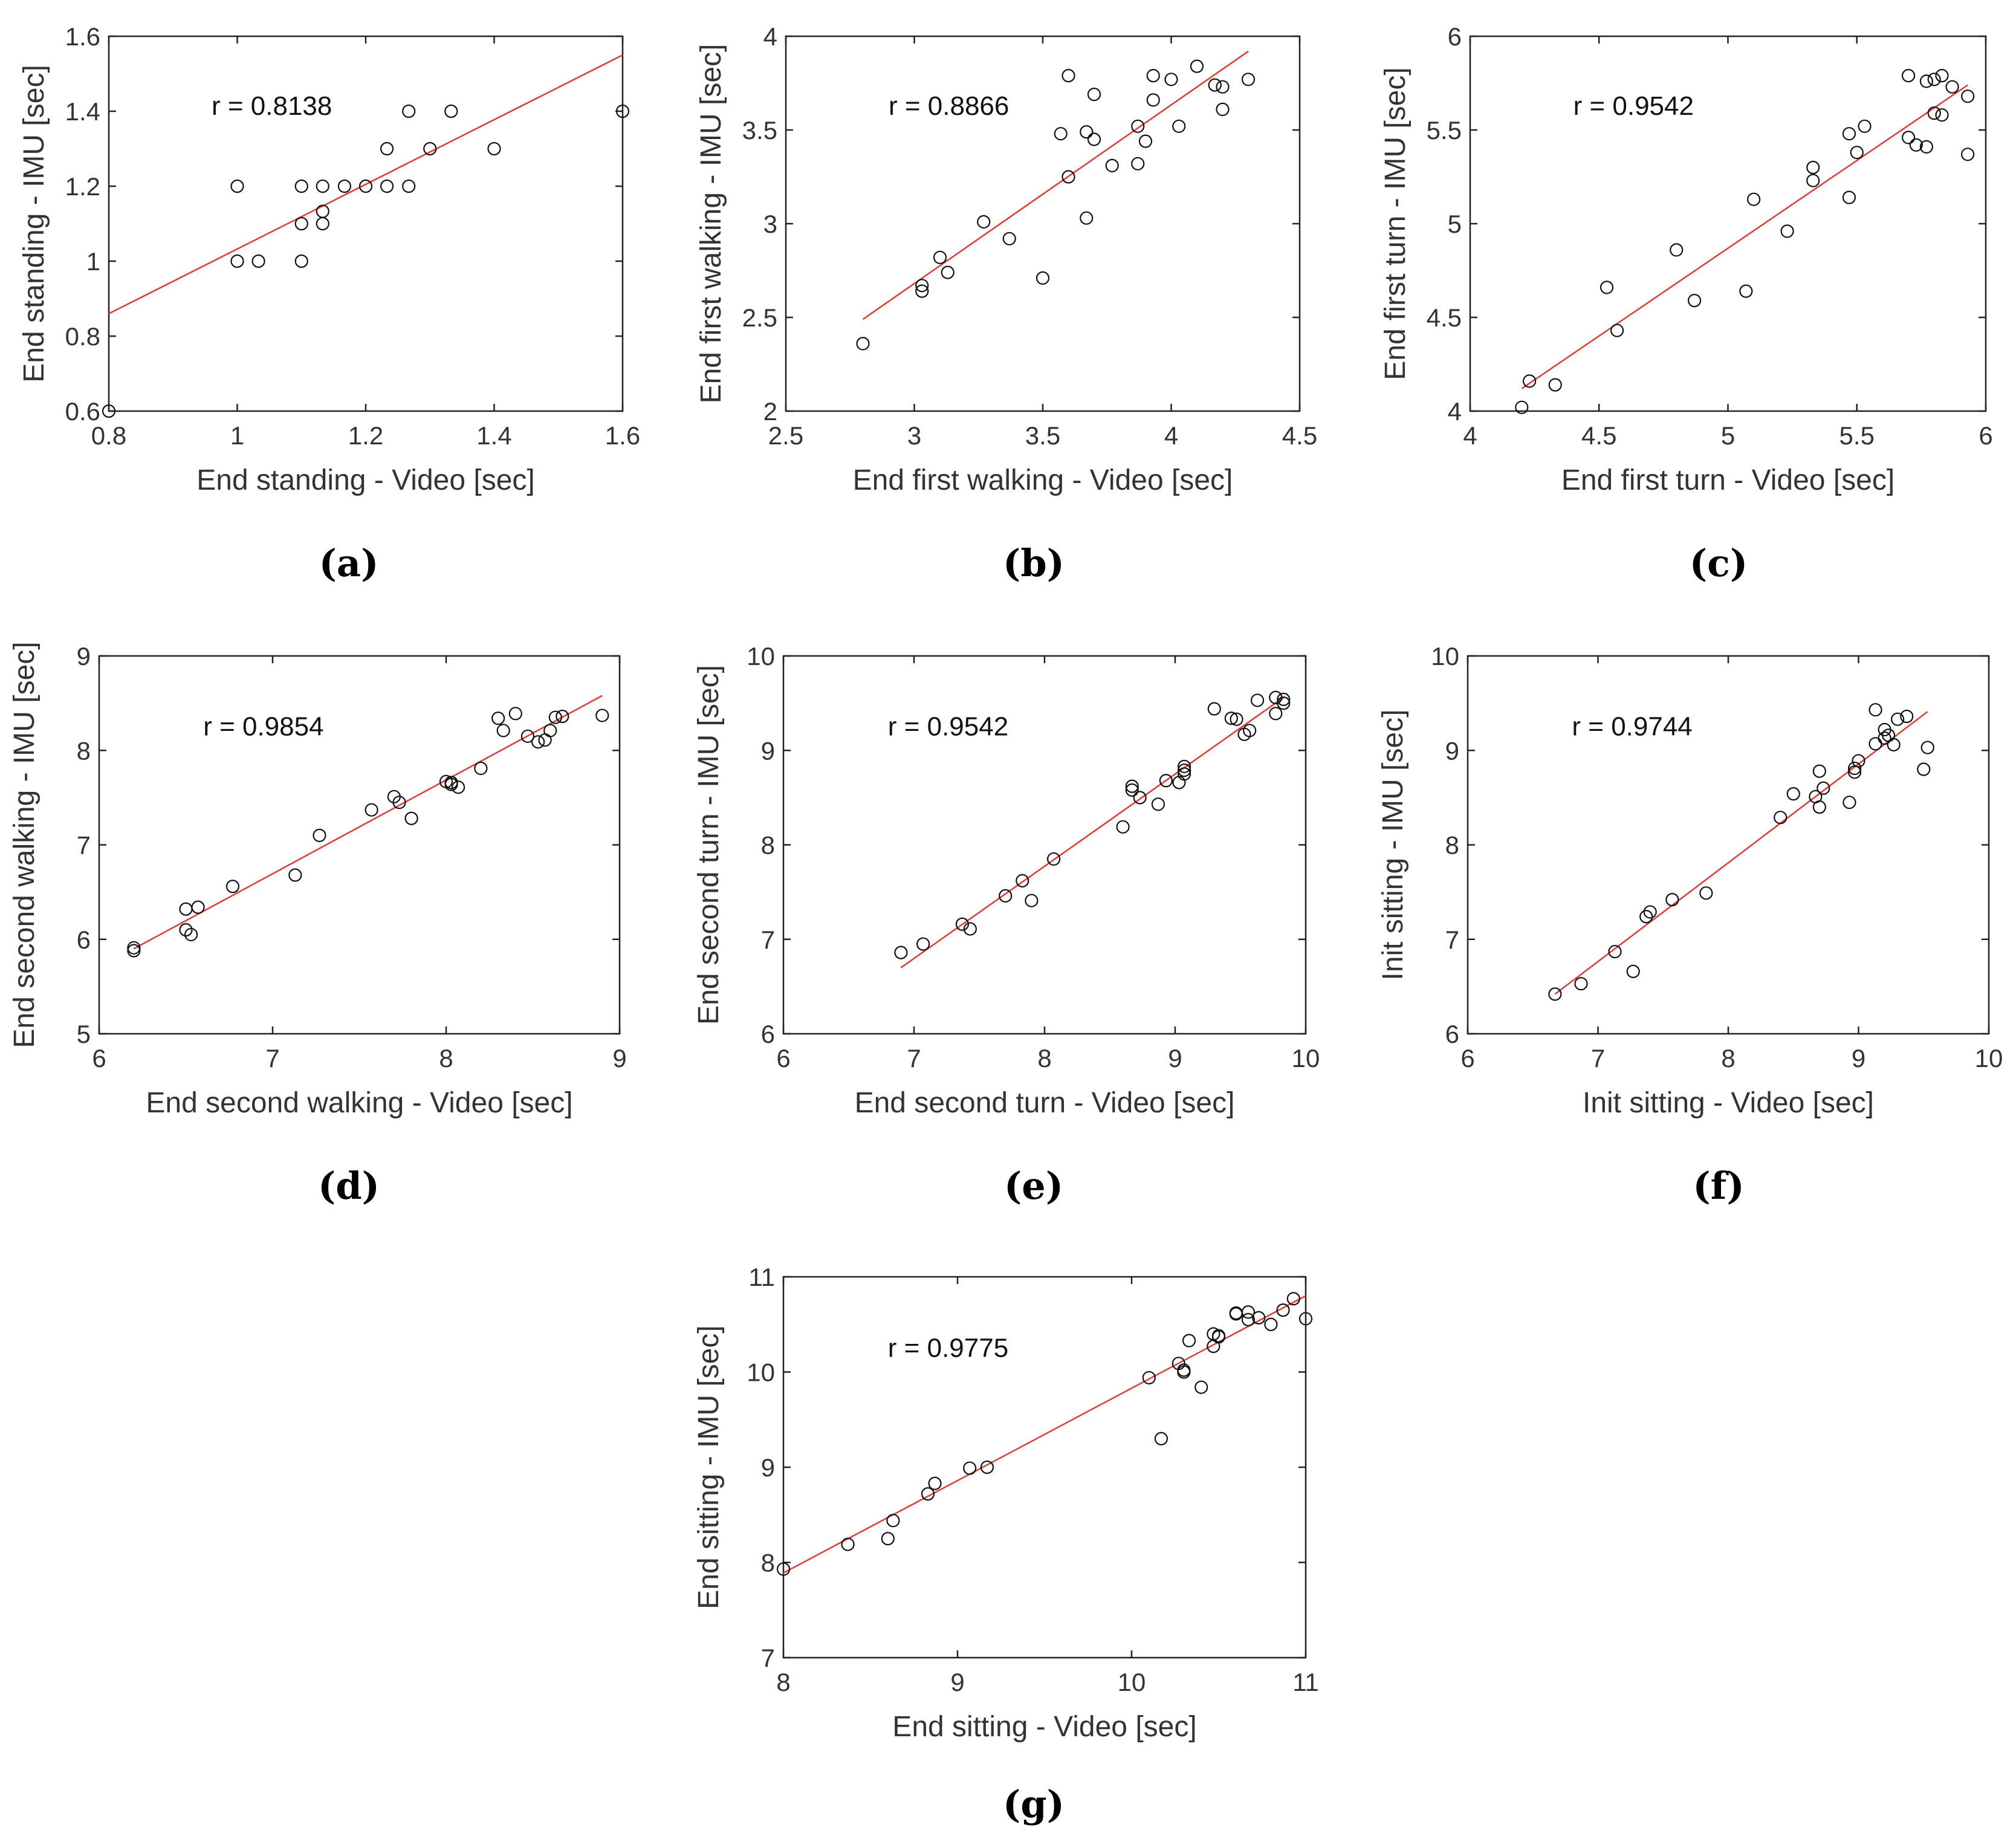 The width and height of the screenshot is (2016, 1836). Describe the element at coordinates (1632, 726) in the screenshot. I see `correlation-annotation: r = 0.9744` at that location.